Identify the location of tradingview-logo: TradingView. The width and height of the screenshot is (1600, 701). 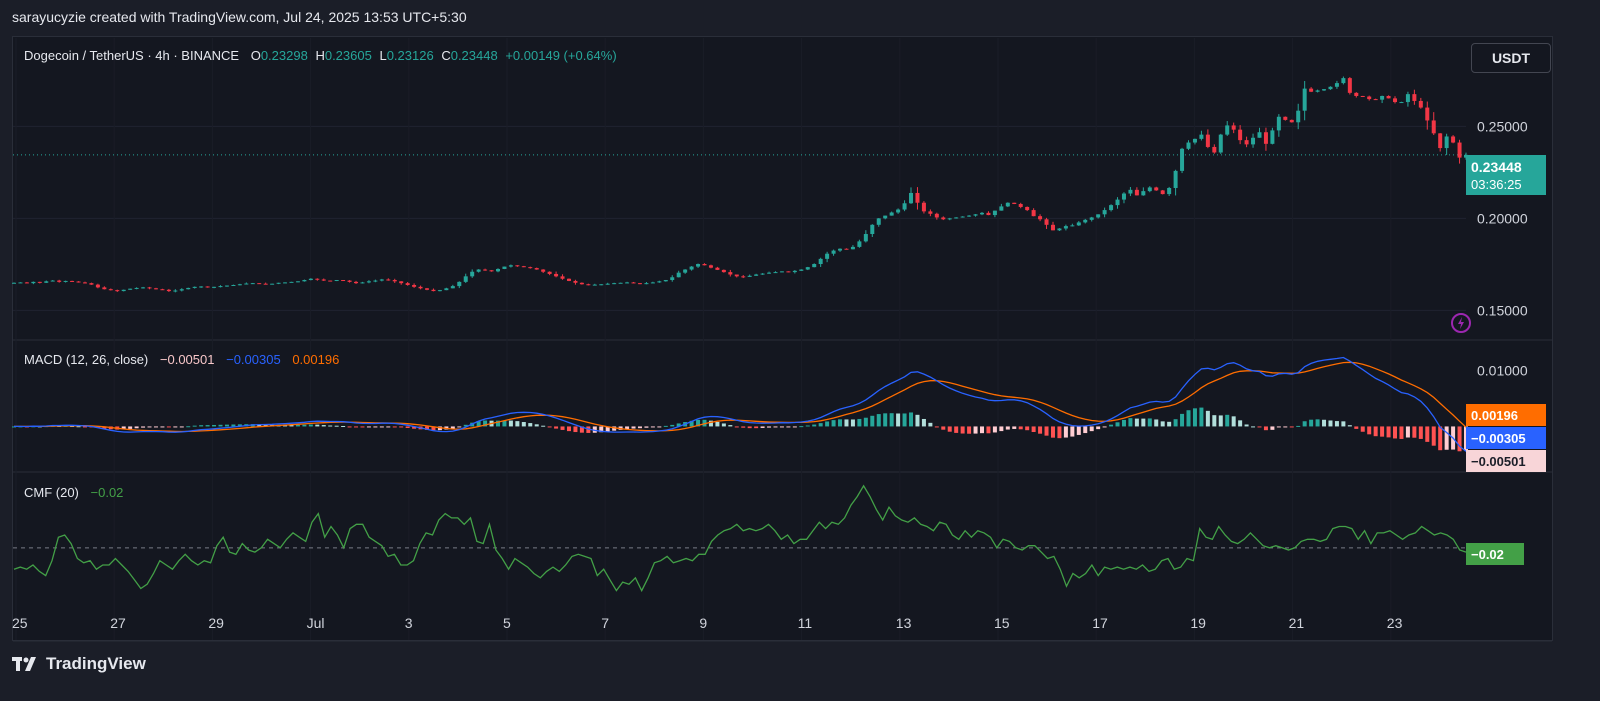
(79, 664).